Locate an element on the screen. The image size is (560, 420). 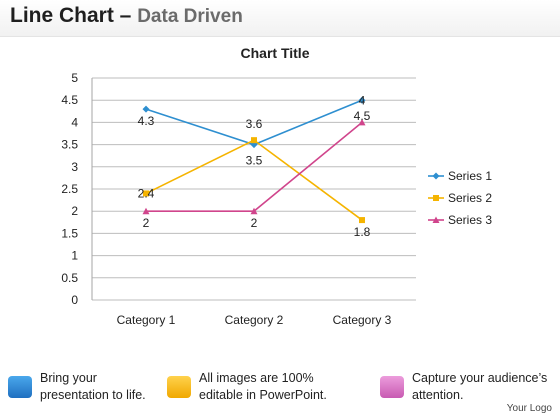
pink-swatch-icon is located at coordinates (392, 387).